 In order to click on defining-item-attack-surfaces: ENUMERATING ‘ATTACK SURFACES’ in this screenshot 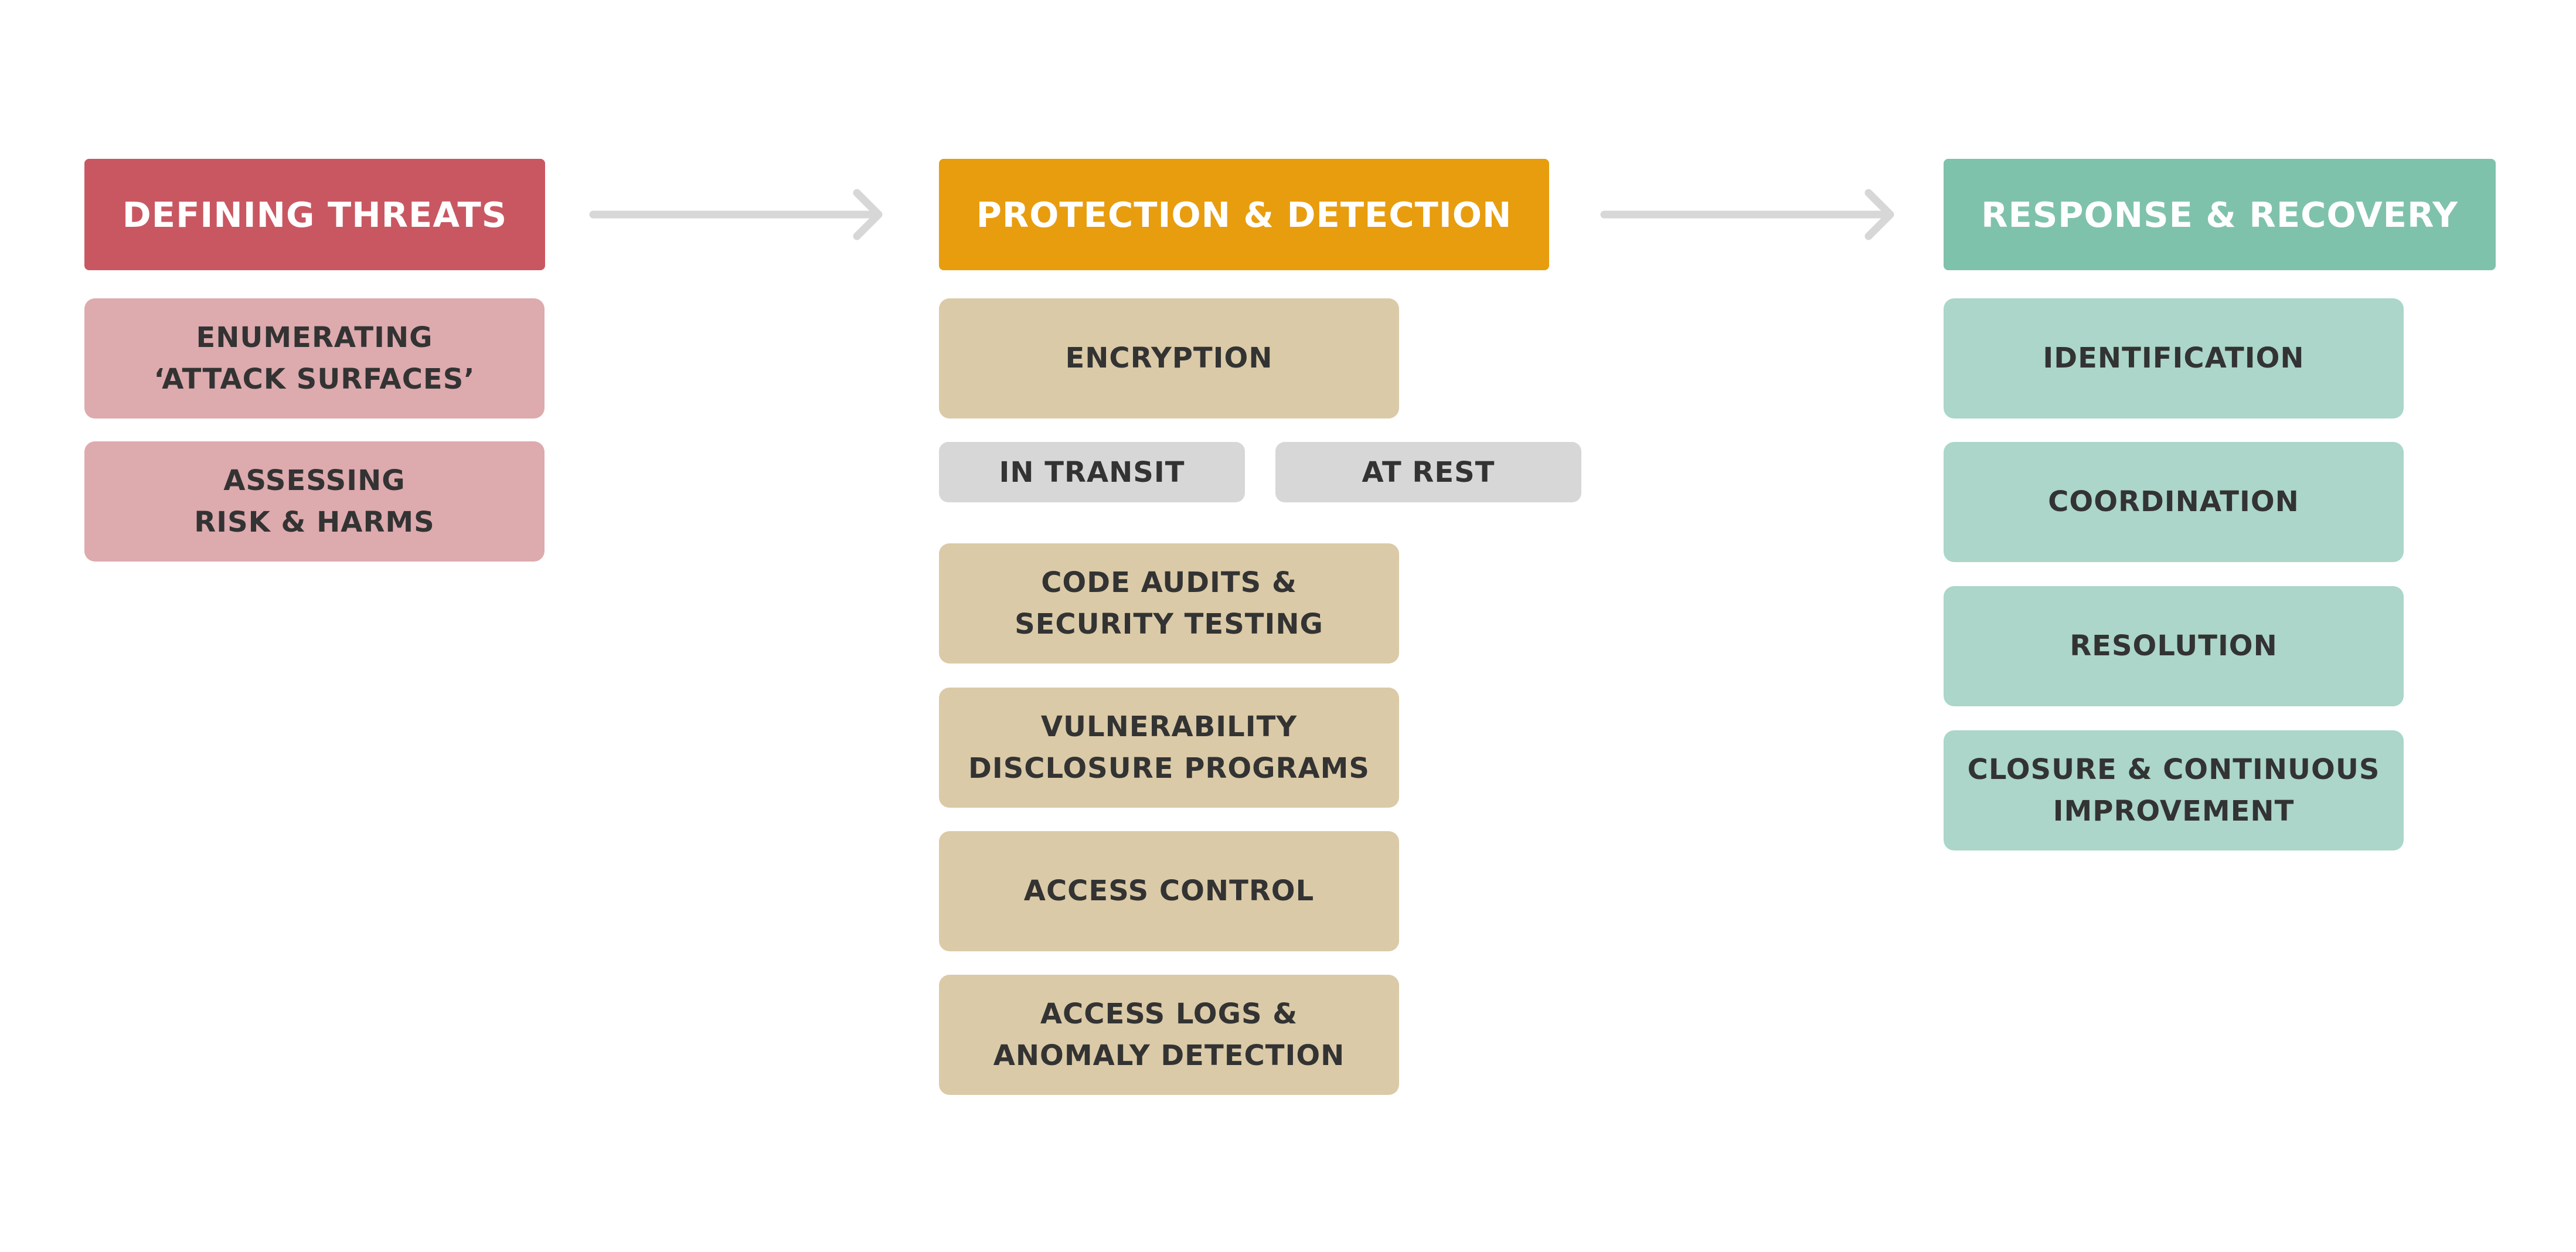, I will do `click(314, 358)`.